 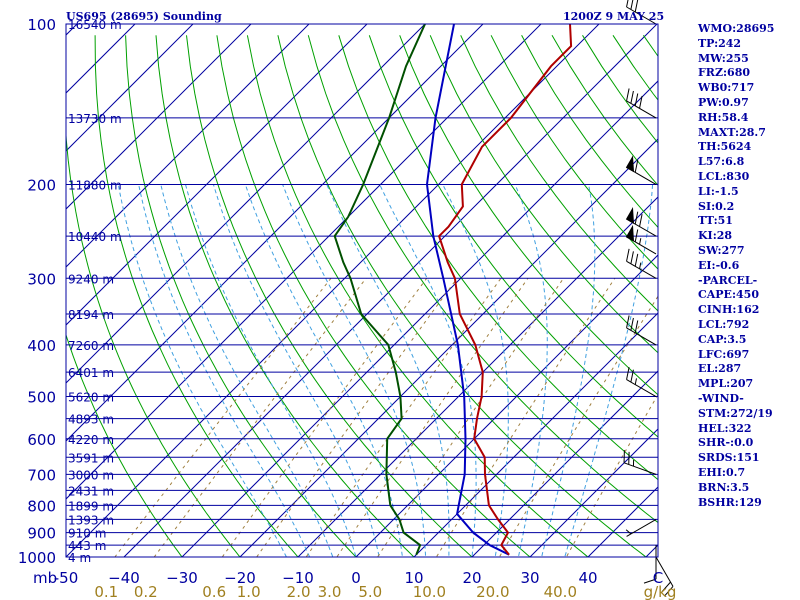 I want to click on mixing-ratio-label: 2.0, so click(x=299, y=591).